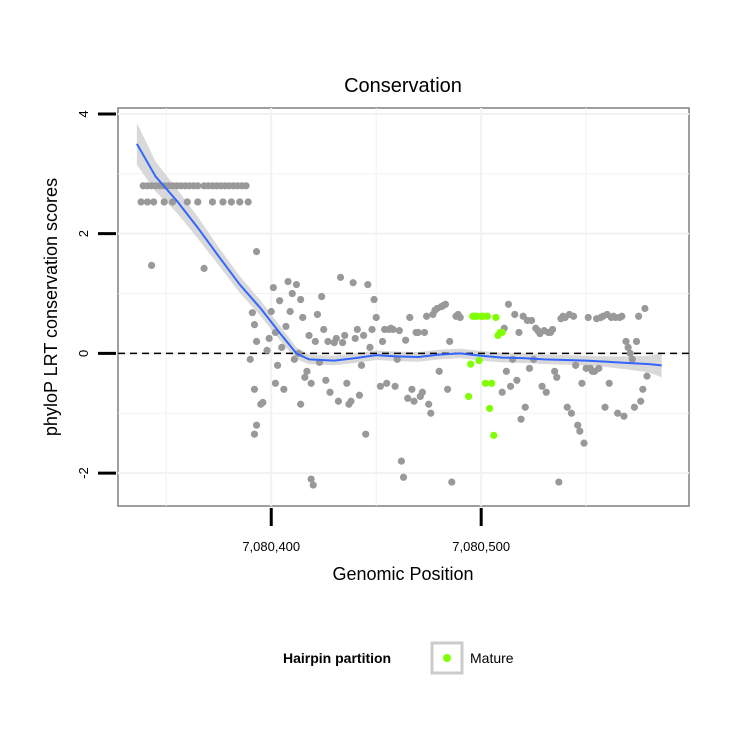  Describe the element at coordinates (83, 353) in the screenshot. I see `y-tick-label: 0` at that location.